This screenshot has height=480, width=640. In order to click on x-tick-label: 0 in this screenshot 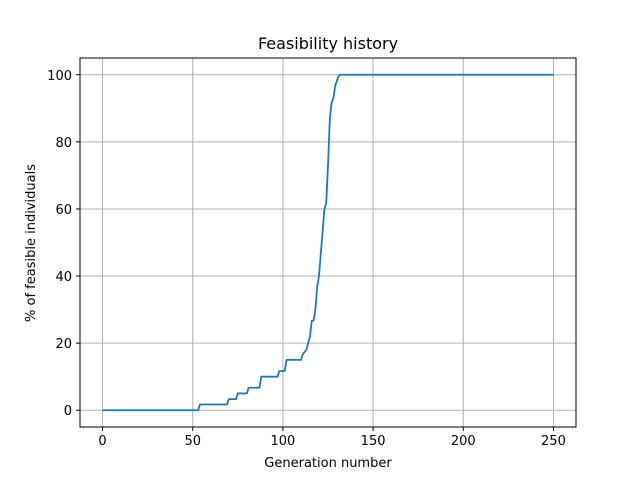, I will do `click(102, 441)`.